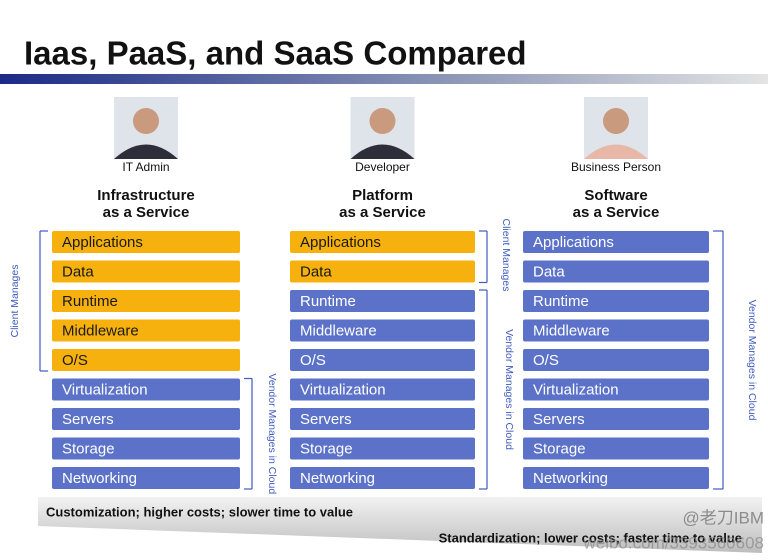 The height and width of the screenshot is (560, 768). What do you see at coordinates (400, 525) in the screenshot?
I see `footer-wedge` at bounding box center [400, 525].